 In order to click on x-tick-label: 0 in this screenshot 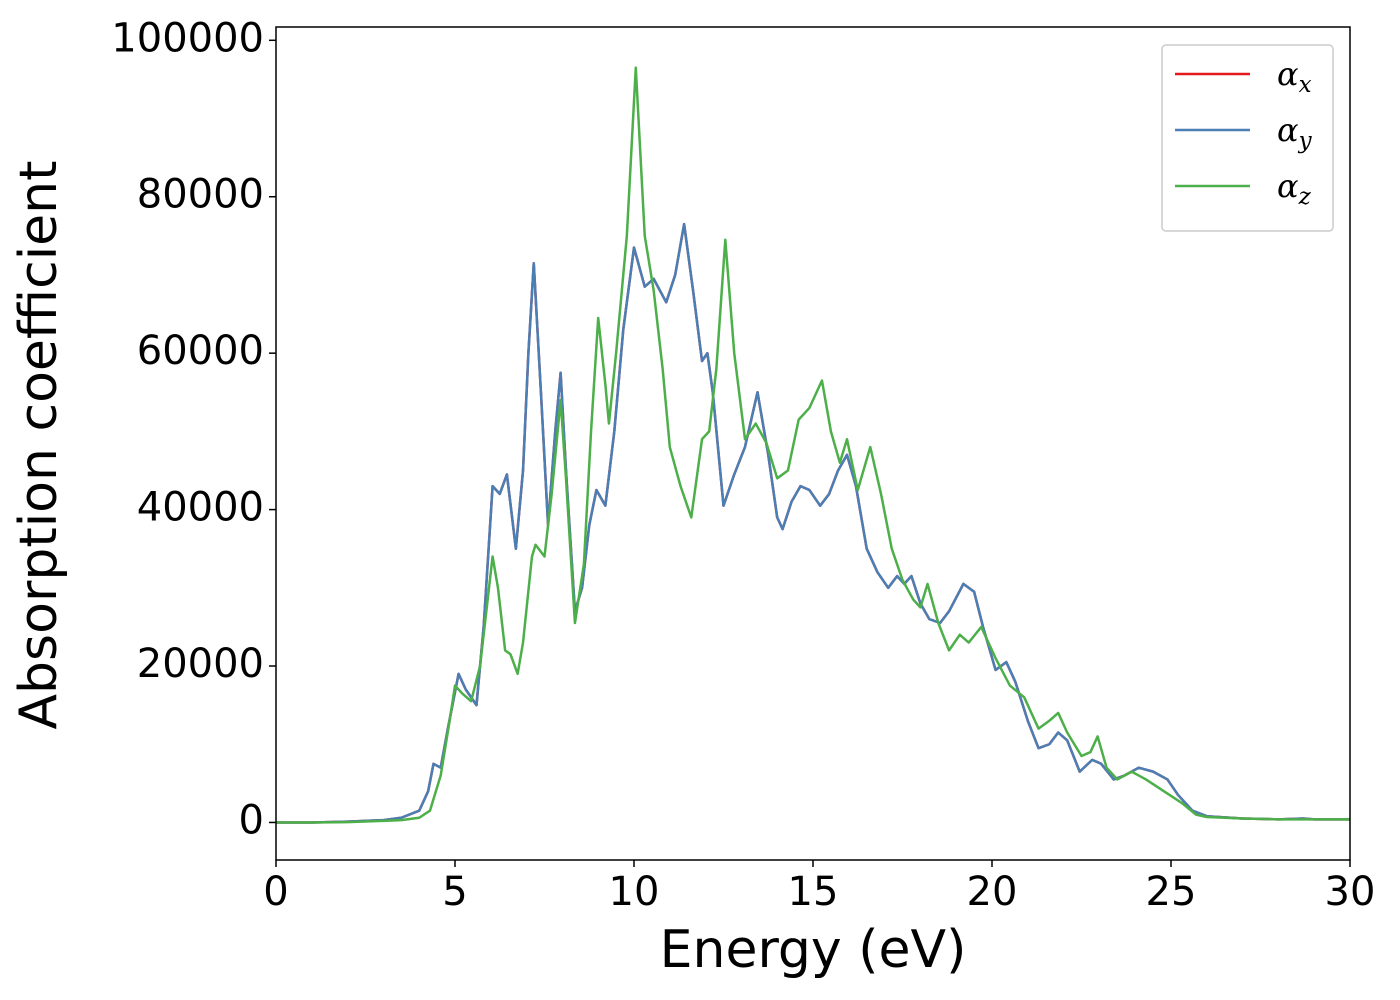, I will do `click(275, 892)`.